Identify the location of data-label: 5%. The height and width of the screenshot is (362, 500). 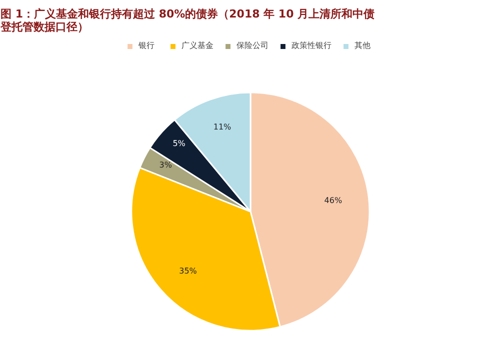
(179, 143).